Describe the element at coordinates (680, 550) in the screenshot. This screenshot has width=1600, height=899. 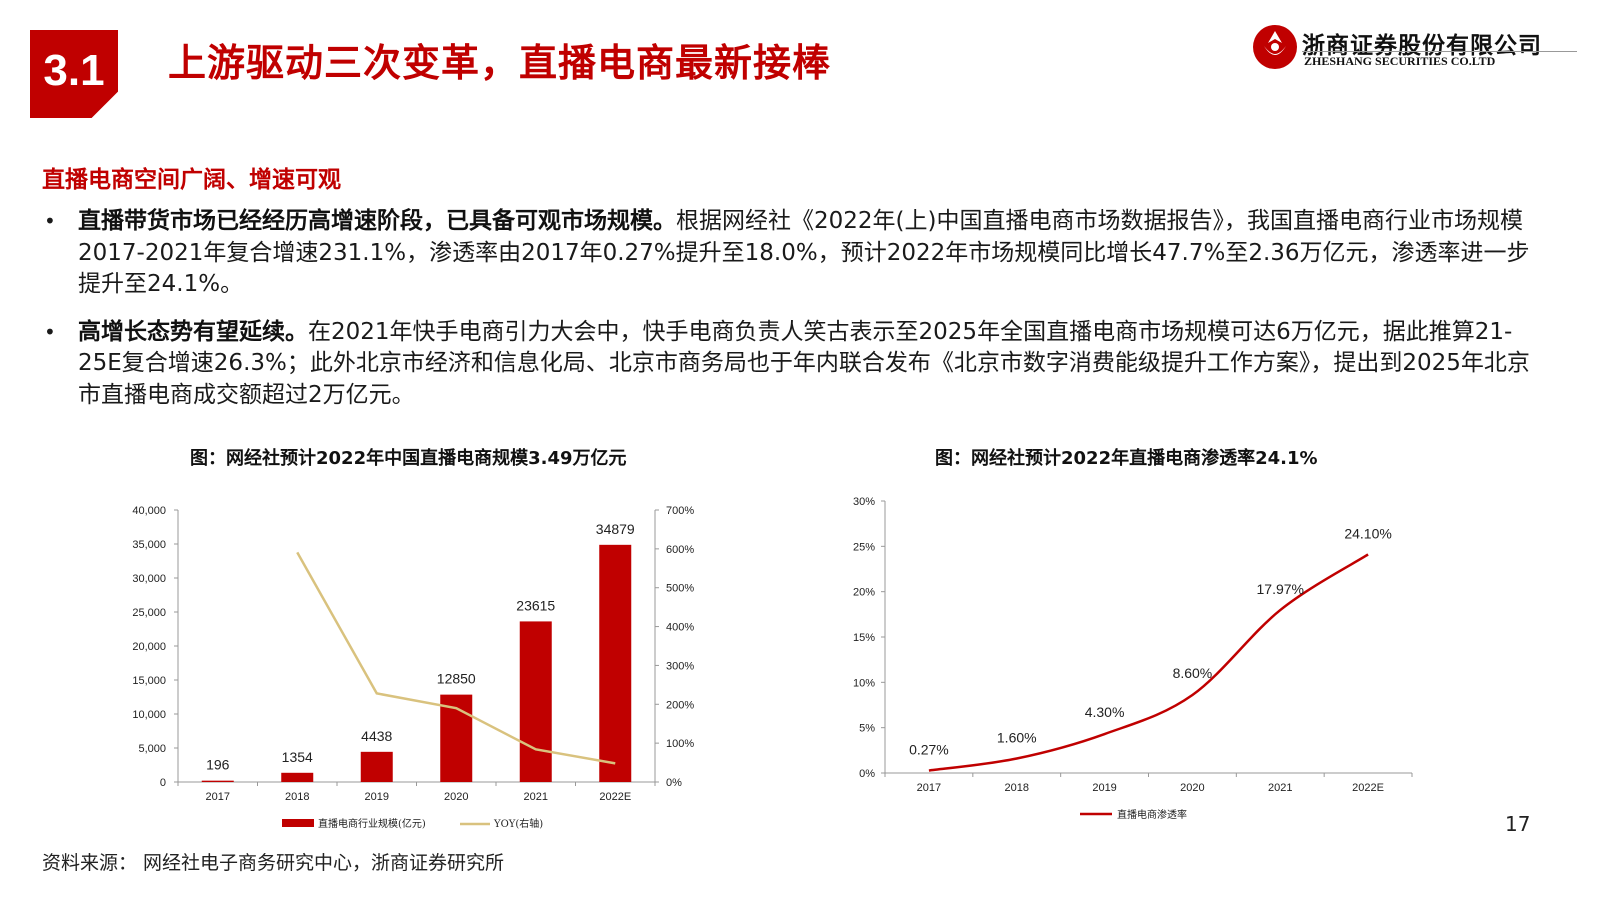
I see `y-right-tick-label: 600%` at that location.